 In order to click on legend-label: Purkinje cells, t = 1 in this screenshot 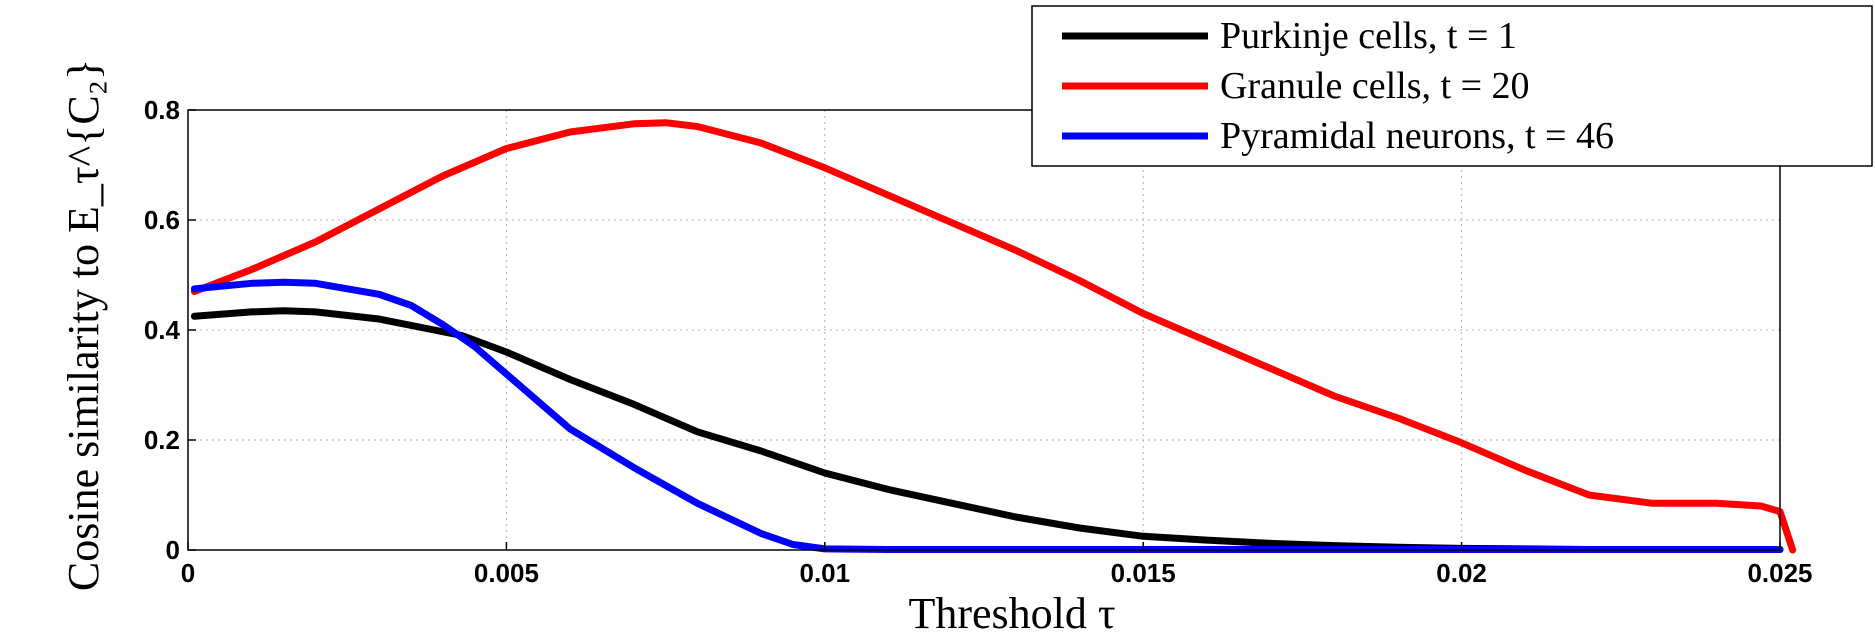, I will do `click(1368, 36)`.